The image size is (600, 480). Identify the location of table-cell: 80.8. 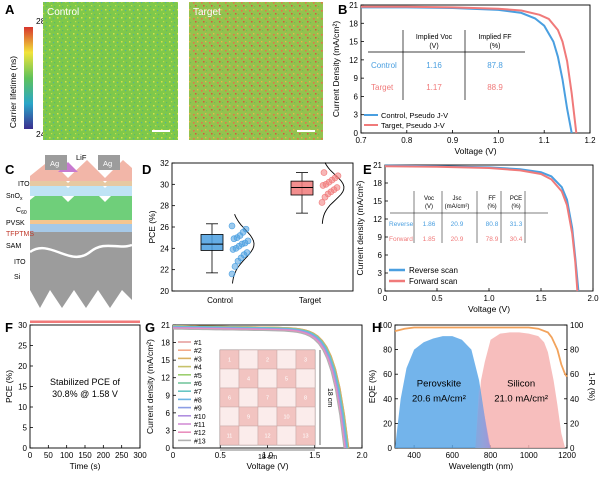
(492, 224).